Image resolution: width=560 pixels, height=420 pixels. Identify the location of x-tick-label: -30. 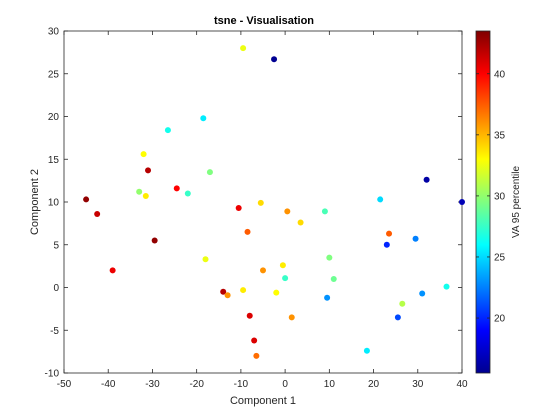
(152, 384).